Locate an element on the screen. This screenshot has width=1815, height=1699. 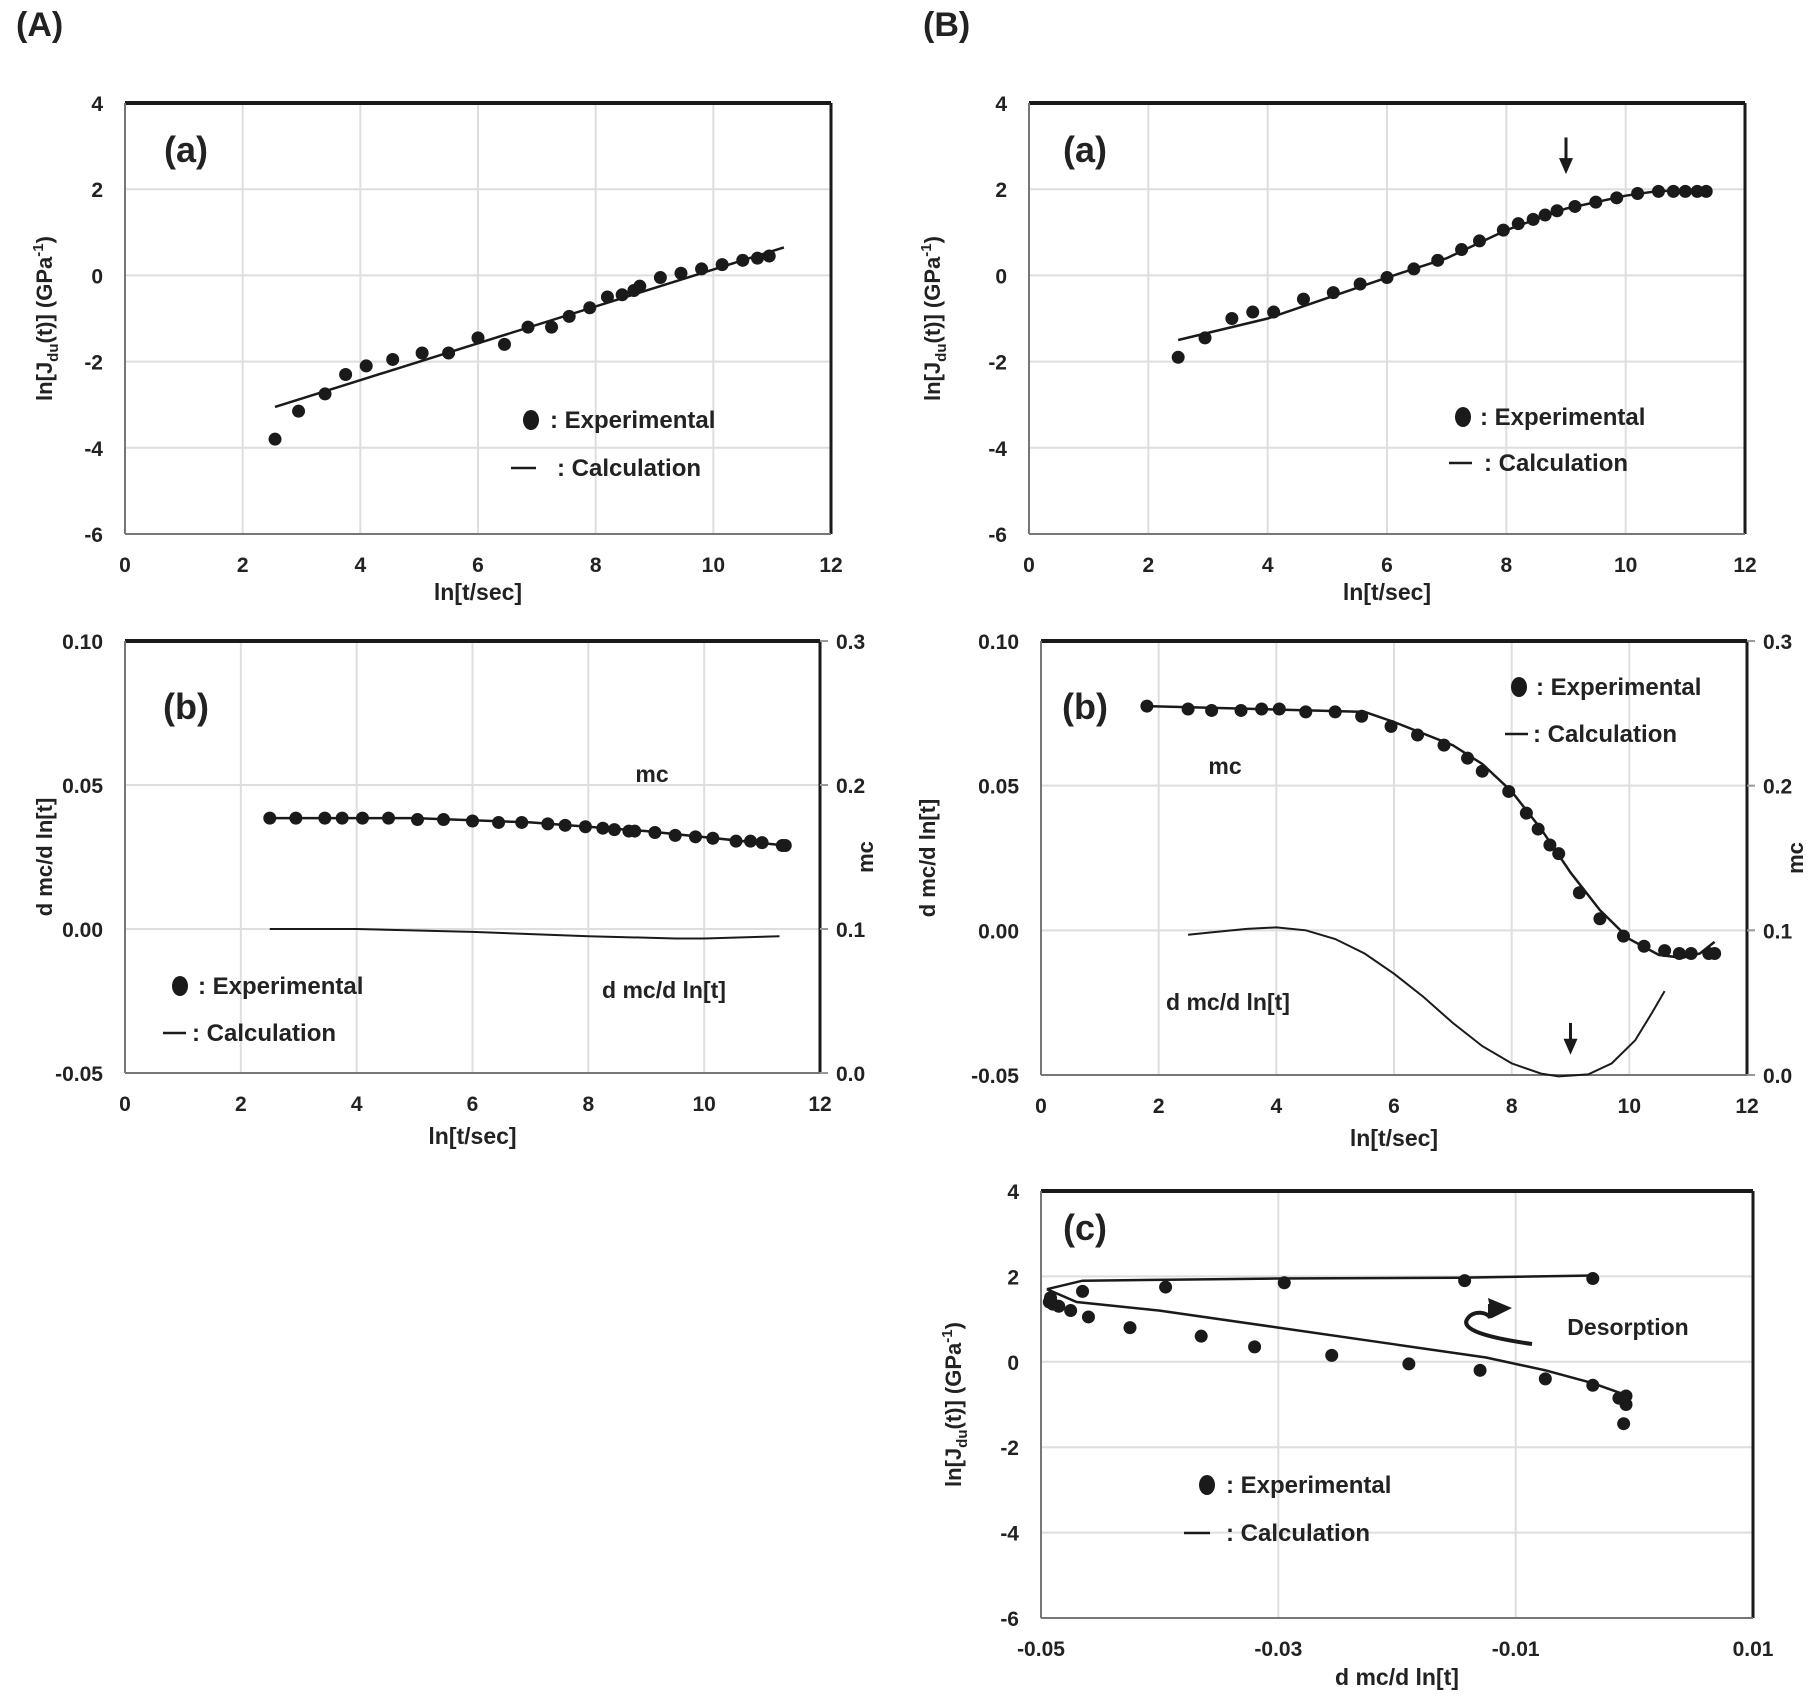
y2-tick-label: 0.3 is located at coordinates (850, 642).